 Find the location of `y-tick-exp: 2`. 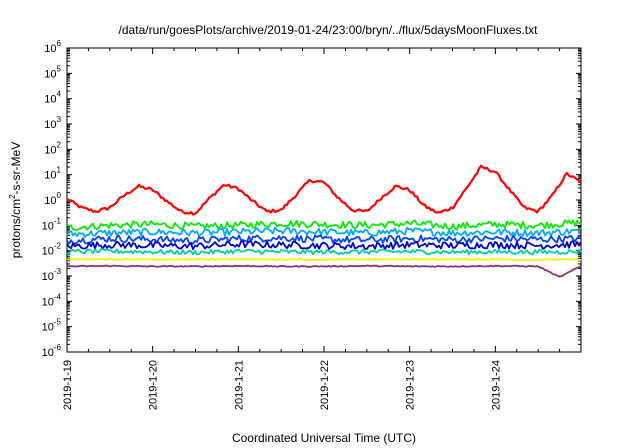

y-tick-exp: 2 is located at coordinates (59, 144).